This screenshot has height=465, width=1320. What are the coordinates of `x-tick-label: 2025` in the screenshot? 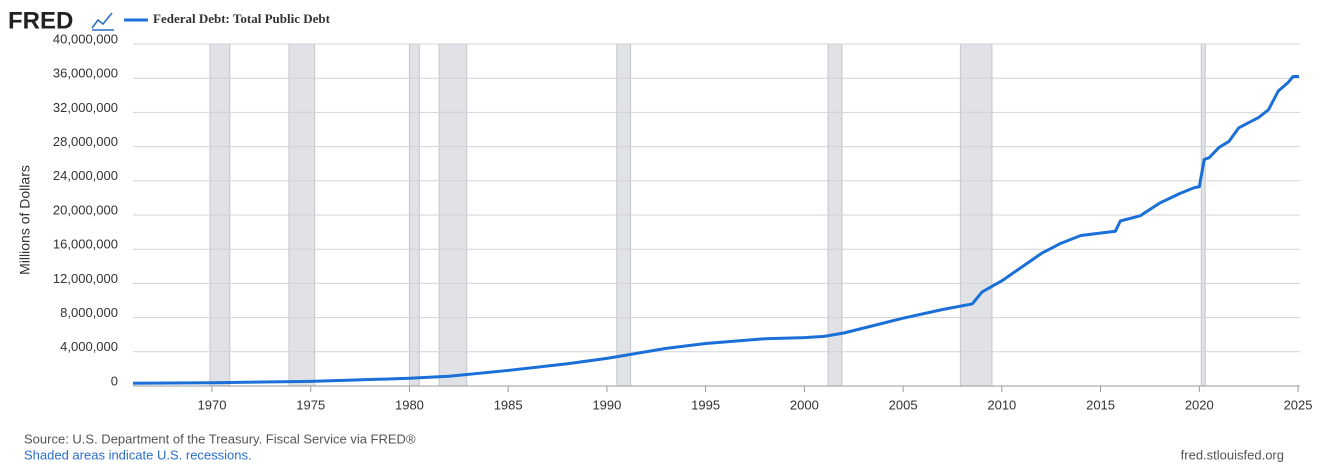 It's located at (1298, 404).